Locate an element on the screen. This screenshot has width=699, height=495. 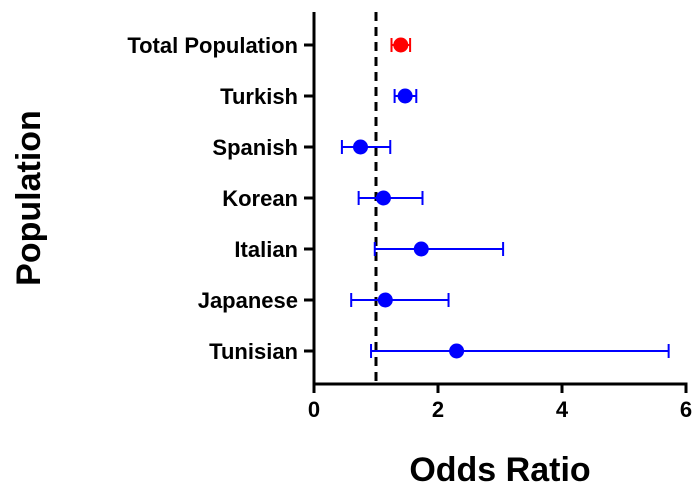
category-label: Tunisian is located at coordinates (253, 351).